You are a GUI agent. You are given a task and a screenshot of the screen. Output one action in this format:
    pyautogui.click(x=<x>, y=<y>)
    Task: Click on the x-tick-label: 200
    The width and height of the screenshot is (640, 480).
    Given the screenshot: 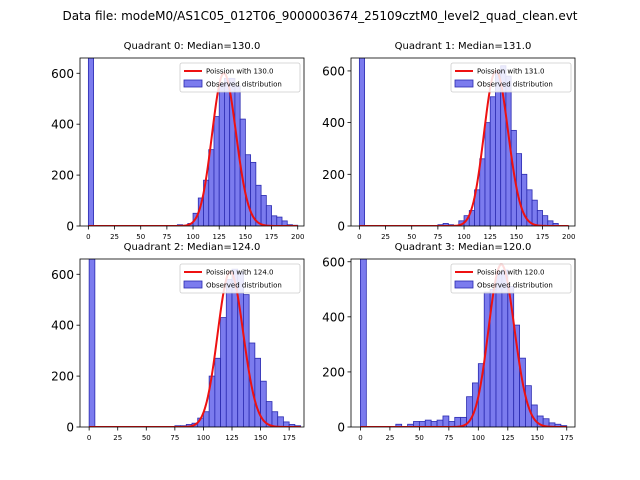 What is the action you would take?
    pyautogui.click(x=568, y=237)
    